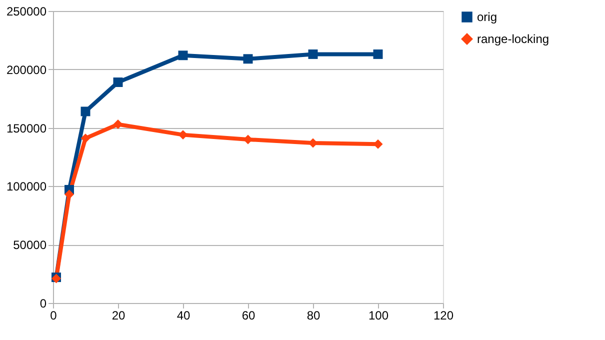 The image size is (605, 340). Describe the element at coordinates (26, 187) in the screenshot. I see `y-tick-label: 100000` at that location.